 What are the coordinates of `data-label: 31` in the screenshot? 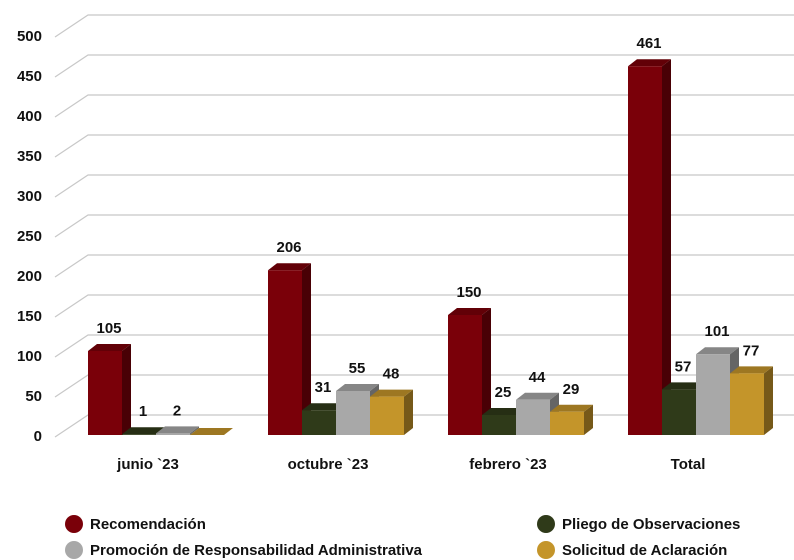 It's located at (323, 387).